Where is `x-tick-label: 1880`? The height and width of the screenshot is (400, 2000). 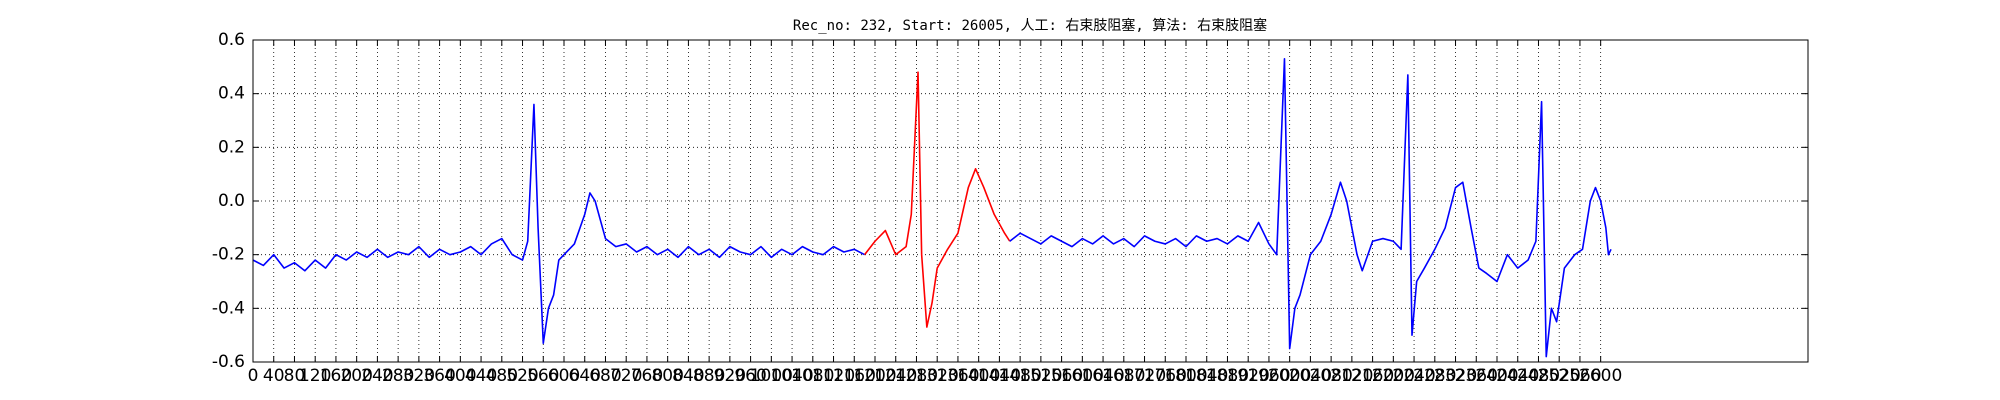 x-tick-label: 1880 is located at coordinates (1227, 376).